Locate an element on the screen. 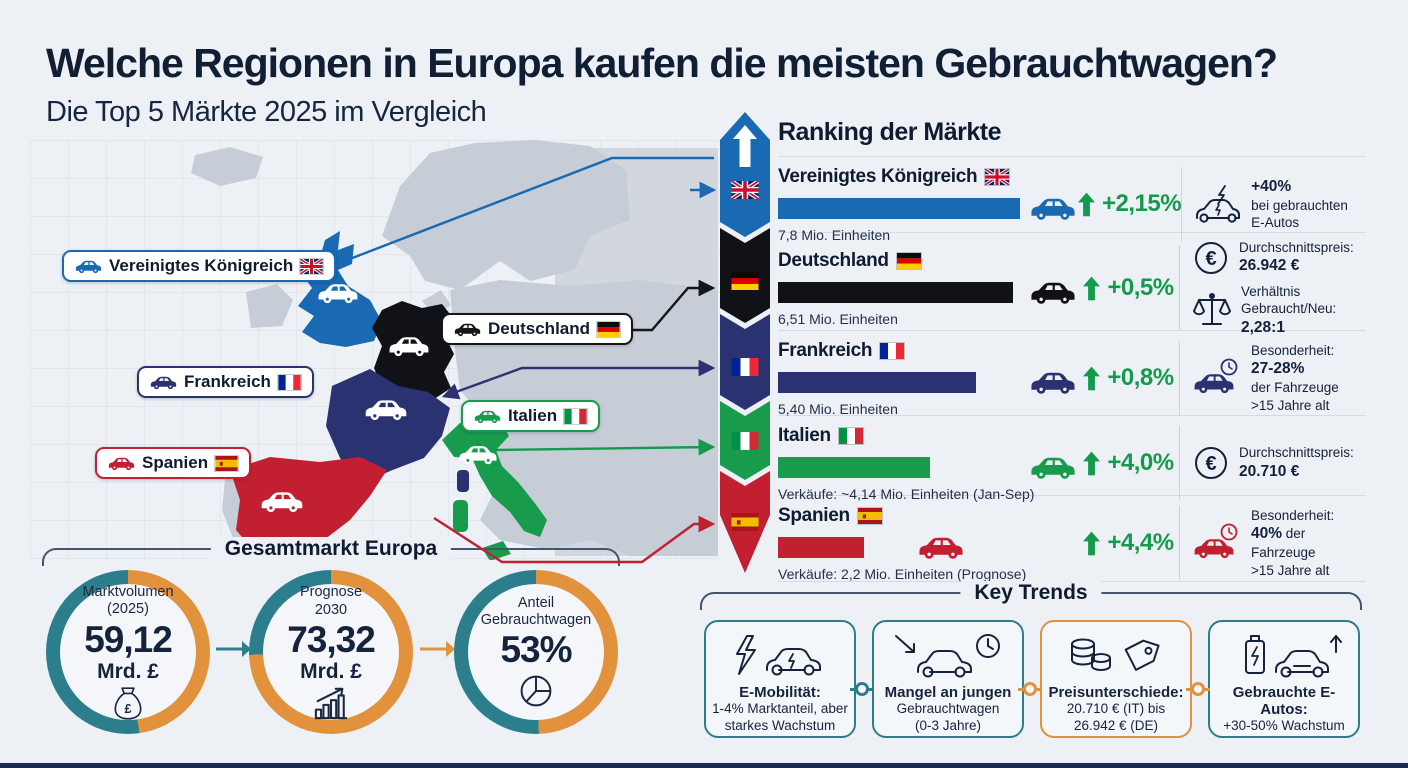 Image resolution: width=1408 pixels, height=768 pixels. flow-arrow-teal is located at coordinates (233, 649).